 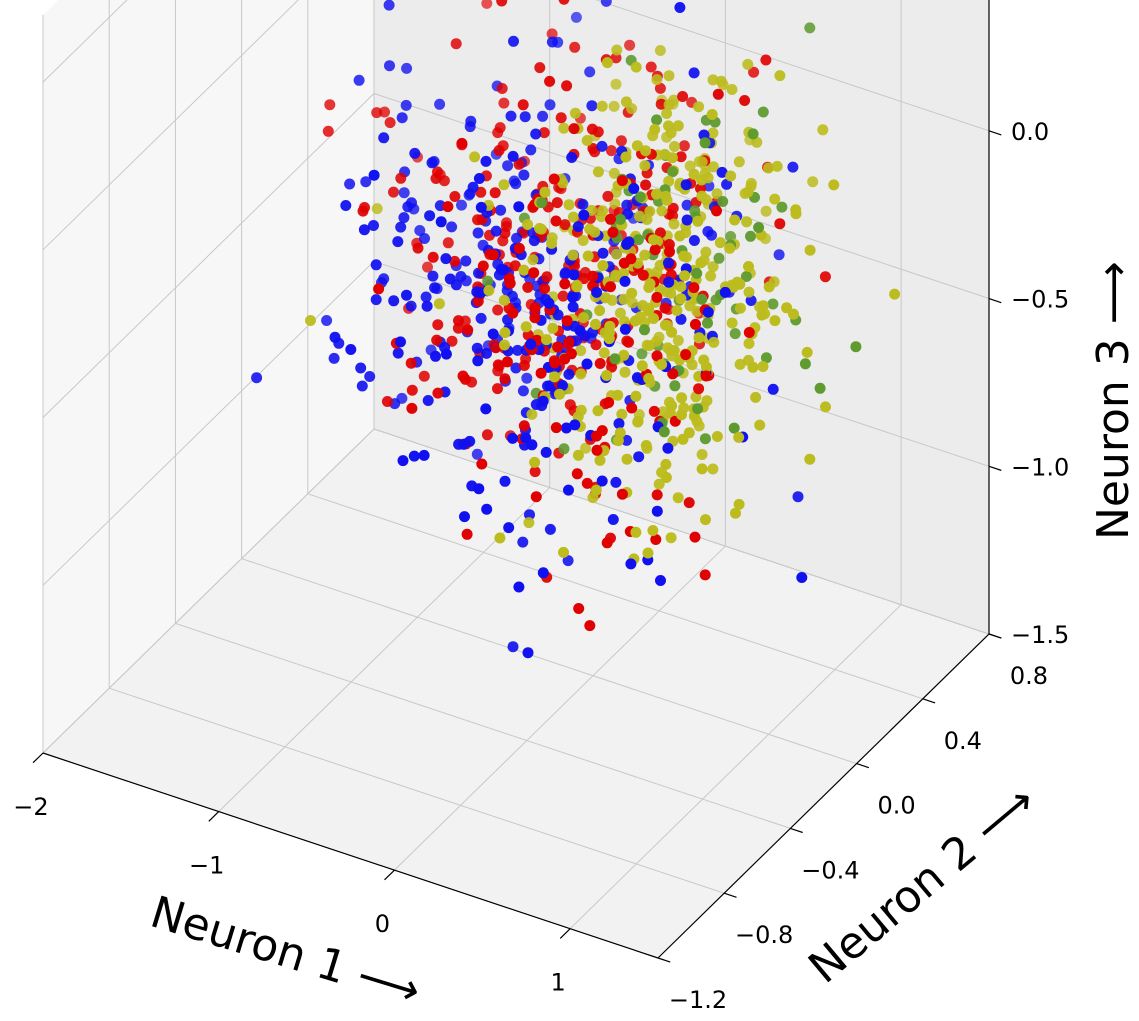 I want to click on z-tick-mark, so click(x=995, y=300).